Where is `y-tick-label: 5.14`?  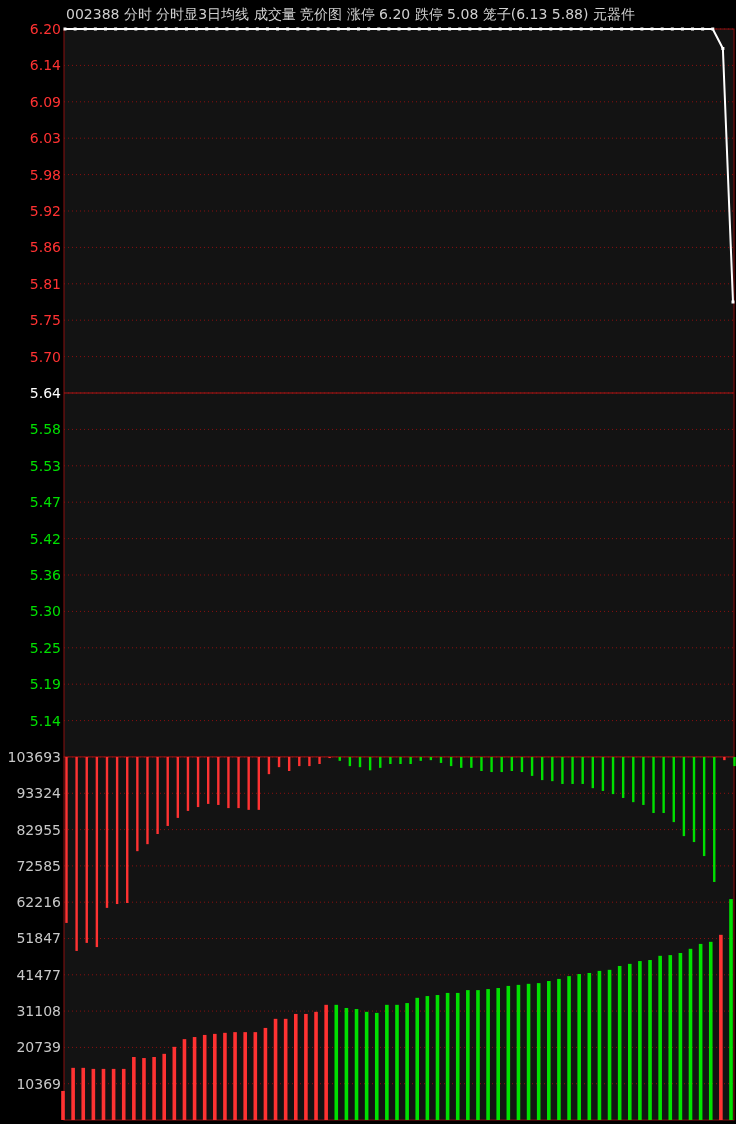
y-tick-label: 5.14 is located at coordinates (45, 720).